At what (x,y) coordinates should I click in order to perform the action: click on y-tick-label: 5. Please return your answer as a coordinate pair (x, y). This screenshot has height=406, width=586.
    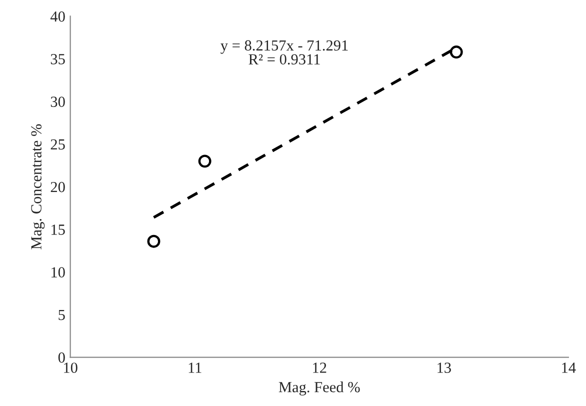
    Looking at the image, I should click on (61, 315).